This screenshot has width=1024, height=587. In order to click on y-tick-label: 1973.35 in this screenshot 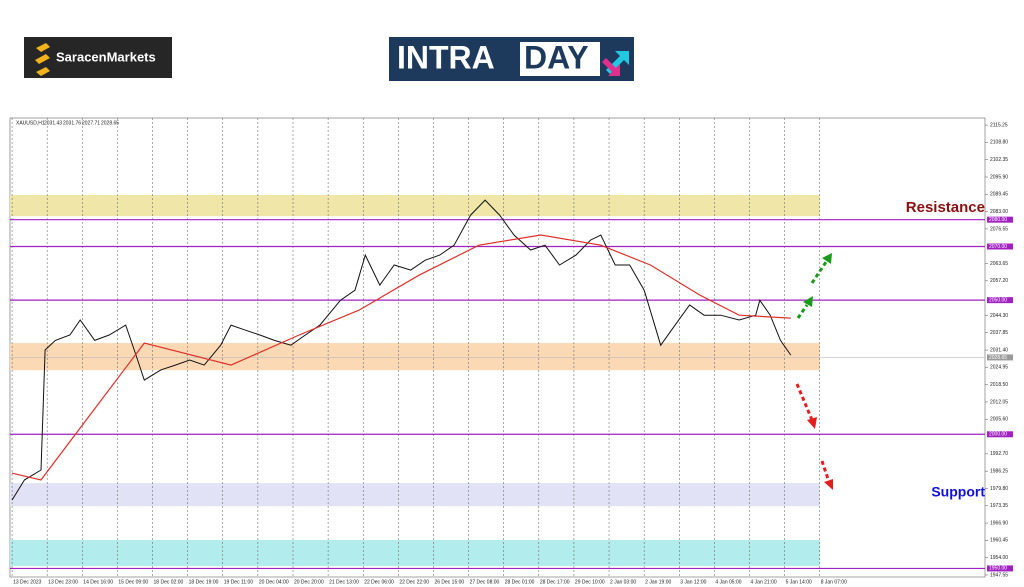, I will do `click(999, 506)`.